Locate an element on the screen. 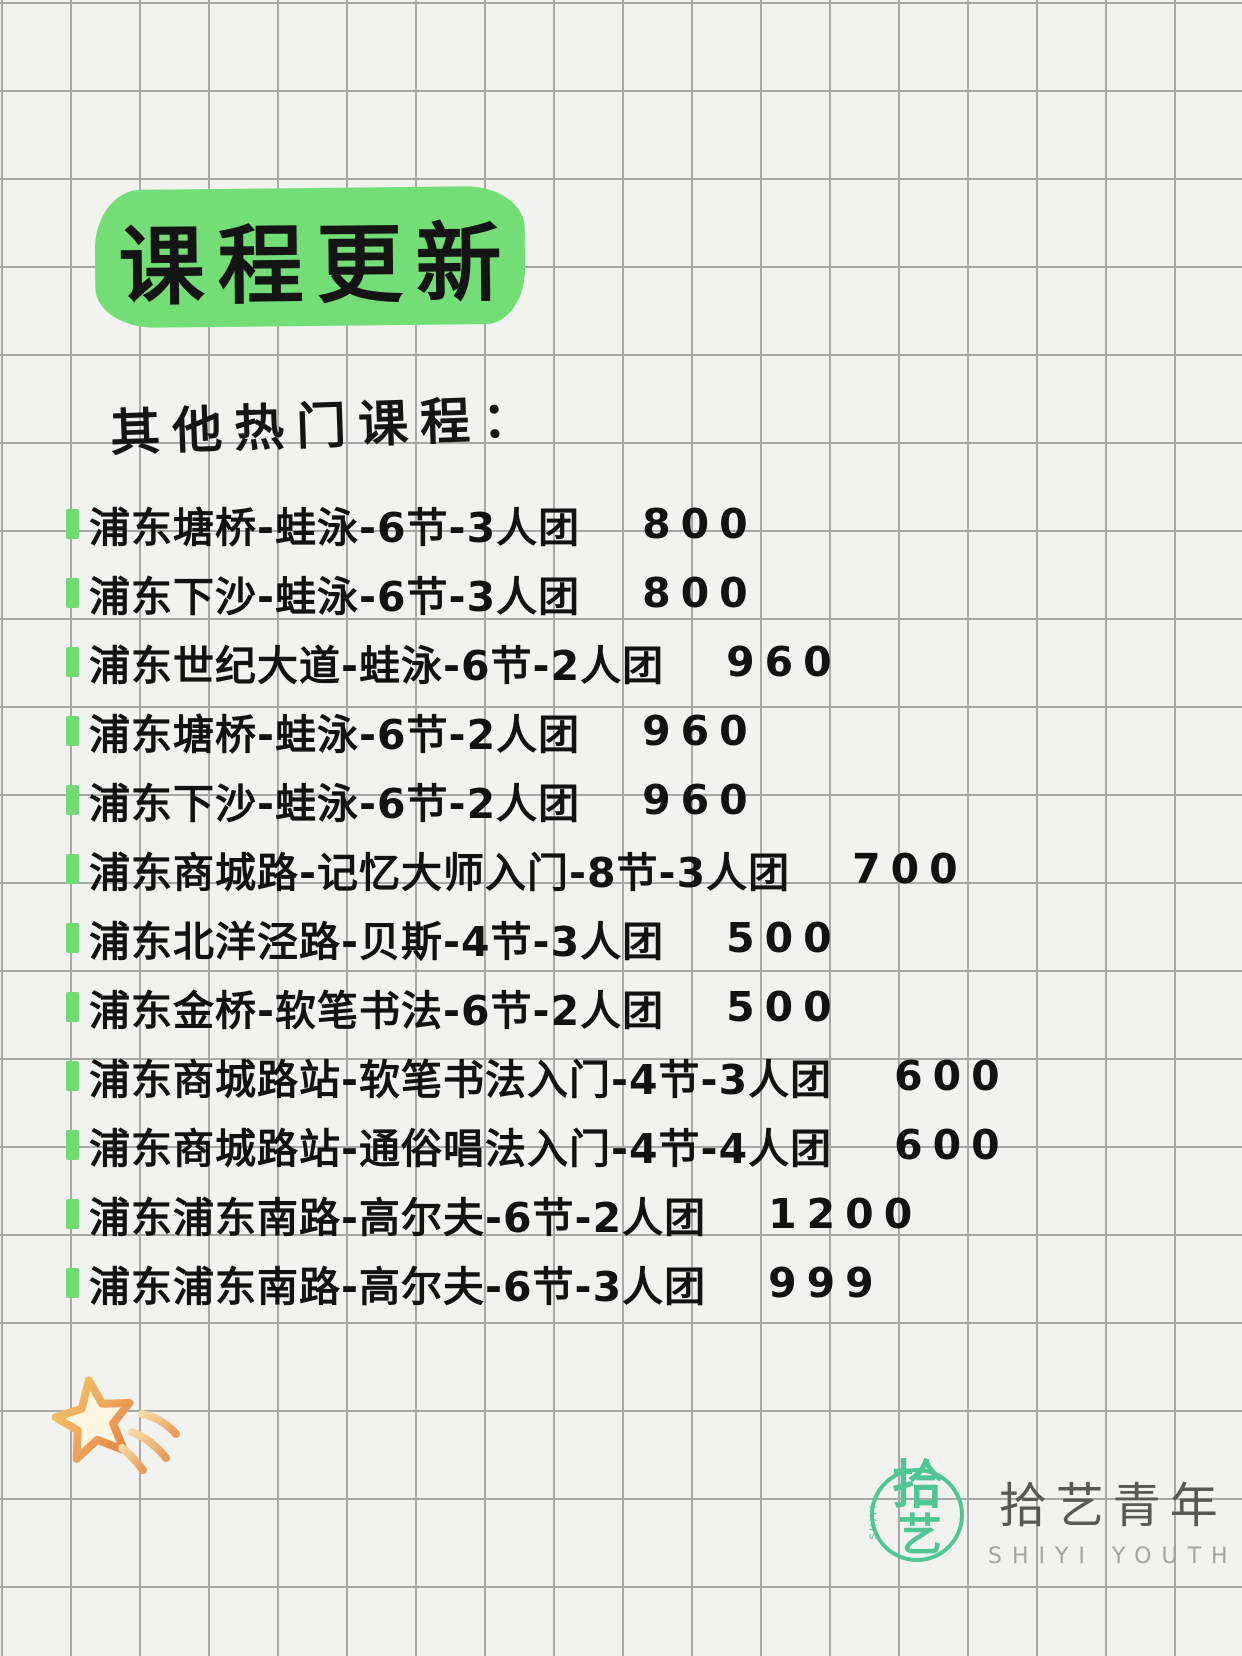  list-item: 浦东浦东南路-高尔夫-6节-2人团 1200 is located at coordinates (538, 1213).